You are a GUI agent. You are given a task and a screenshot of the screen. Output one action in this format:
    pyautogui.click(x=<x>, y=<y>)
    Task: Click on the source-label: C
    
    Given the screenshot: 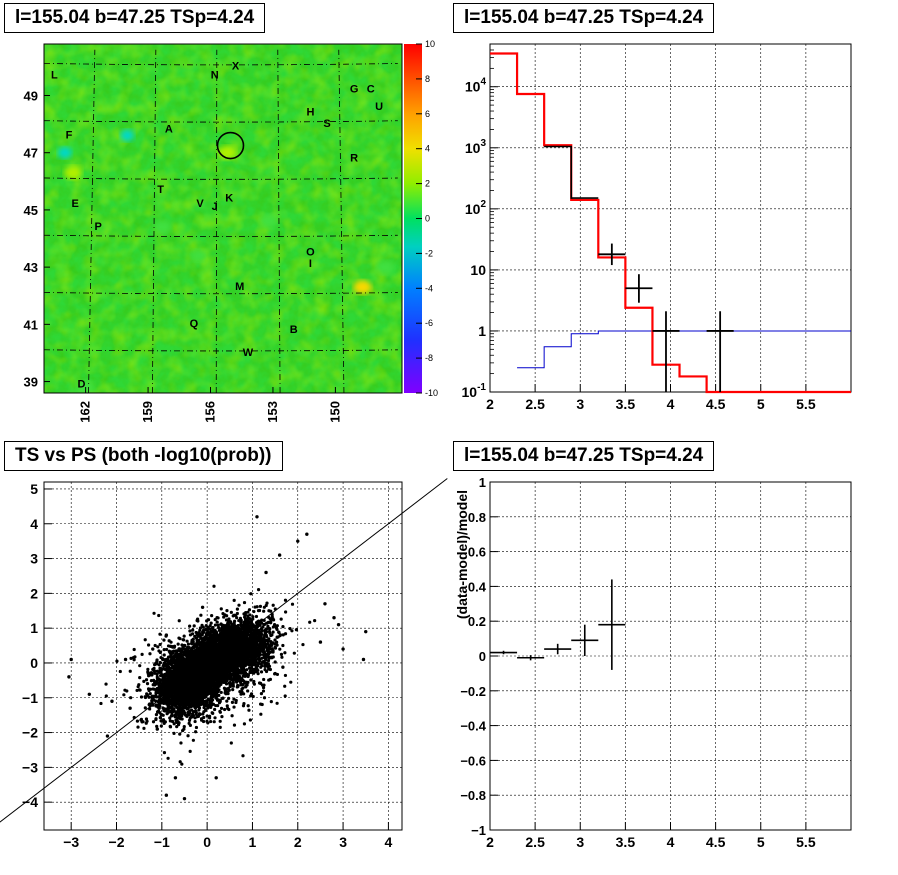 What is the action you would take?
    pyautogui.click(x=371, y=90)
    